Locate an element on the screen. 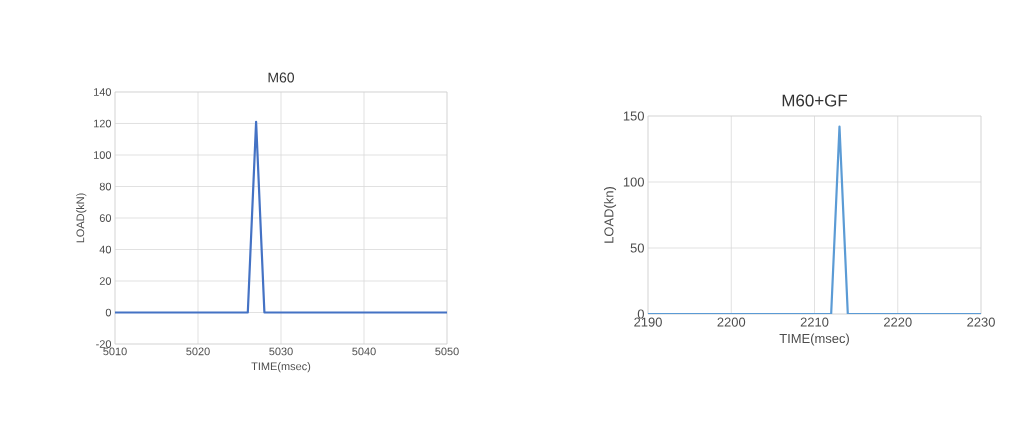 The width and height of the screenshot is (1022, 423). x-tick-label: 2190 is located at coordinates (648, 322).